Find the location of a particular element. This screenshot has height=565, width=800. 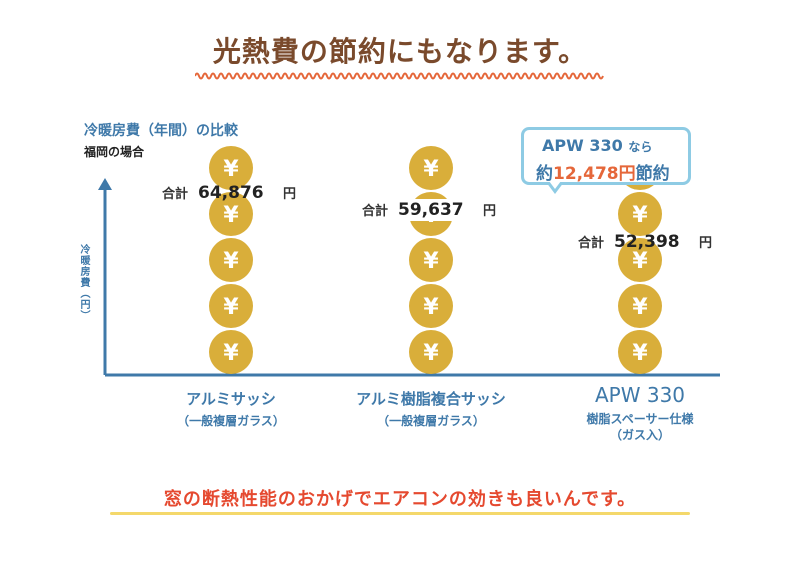

page-title: 光熱費の節約にもなります。 is located at coordinates (400, 51).